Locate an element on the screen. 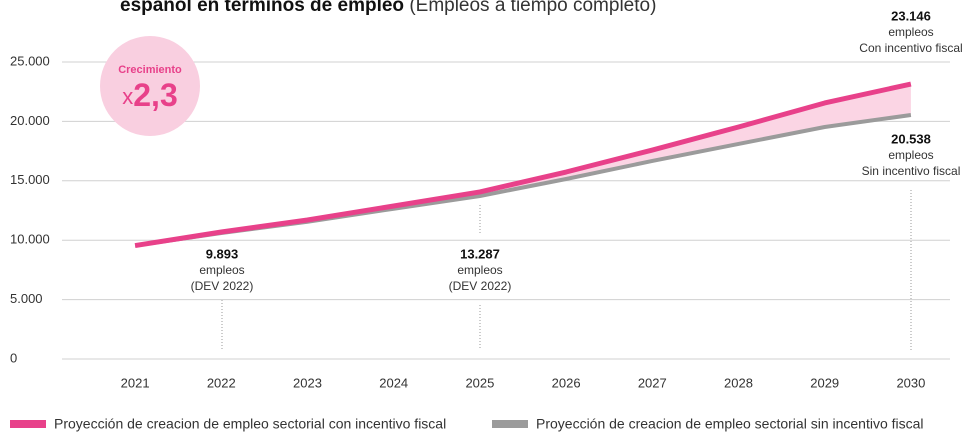 The width and height of the screenshot is (967, 432). x-tick-label: 2029 is located at coordinates (824, 382).